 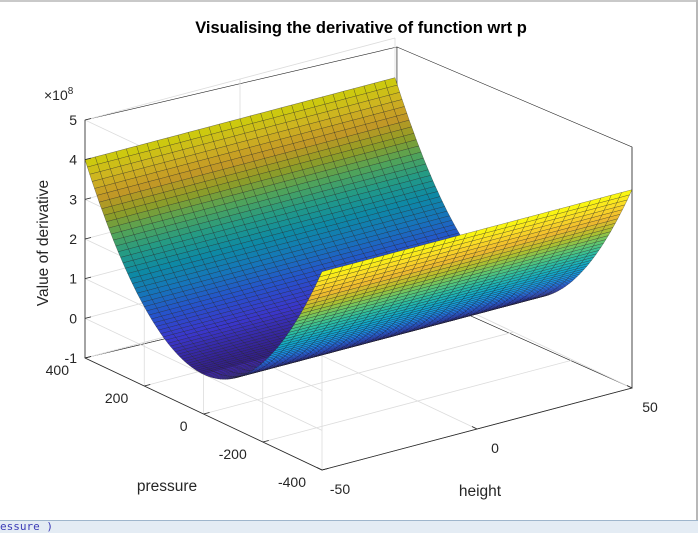 What do you see at coordinates (71, 91) in the screenshot?
I see `z-exponent-power: 8` at bounding box center [71, 91].